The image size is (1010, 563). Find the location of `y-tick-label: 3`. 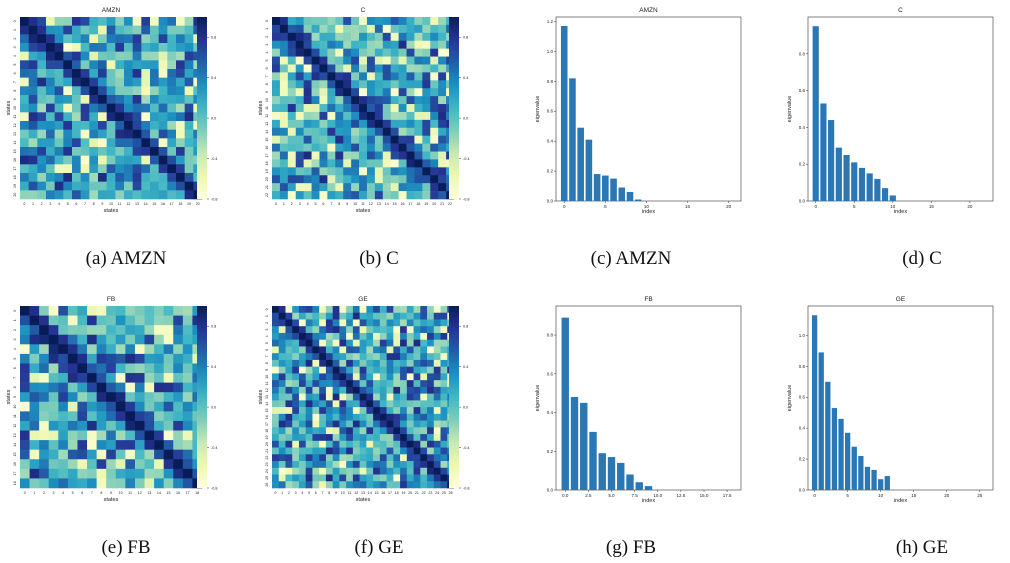

y-tick-label: 3 is located at coordinates (267, 45).